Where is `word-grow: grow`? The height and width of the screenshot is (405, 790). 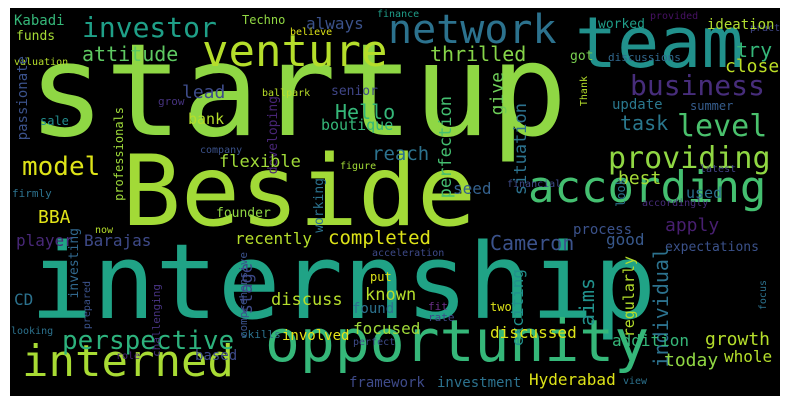 word-grow: grow is located at coordinates (171, 101).